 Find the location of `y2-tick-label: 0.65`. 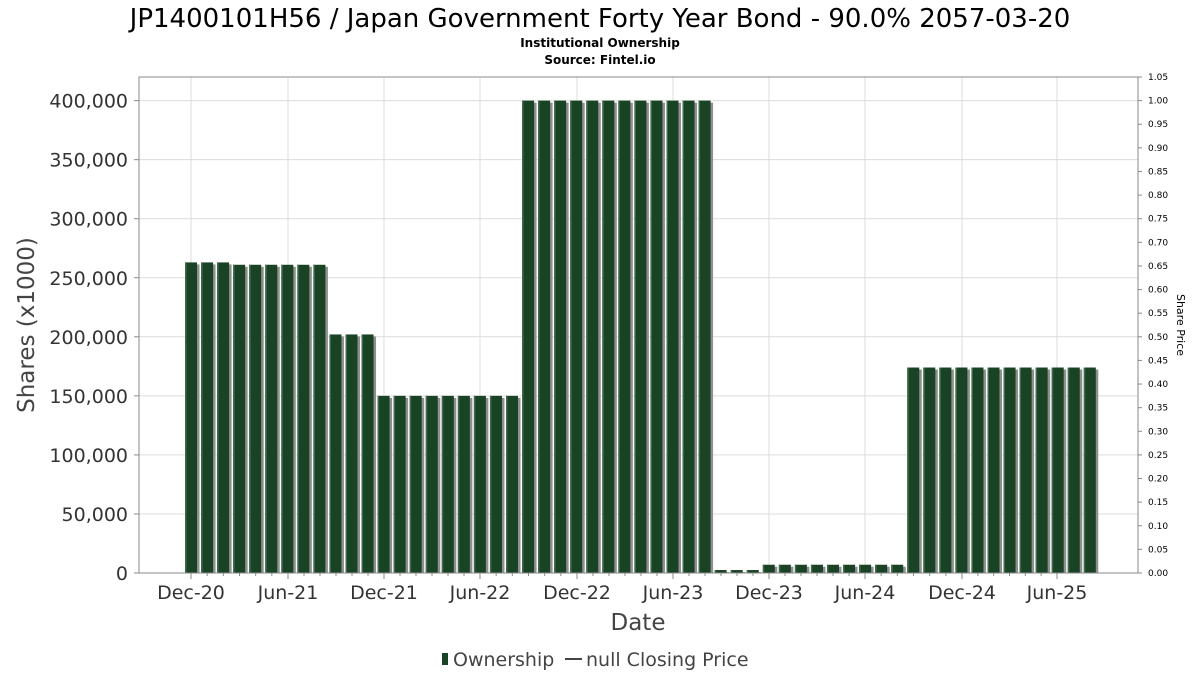

y2-tick-label: 0.65 is located at coordinates (1158, 267).